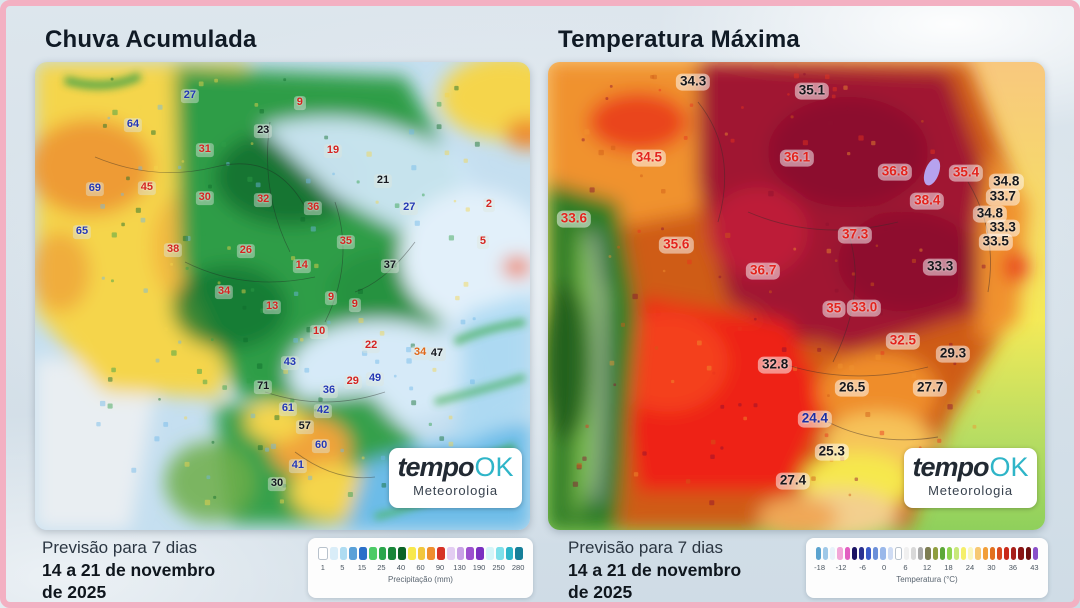 This screenshot has width=1080, height=608. Describe the element at coordinates (383, 180) in the screenshot. I see `map-value-label: 21` at that location.